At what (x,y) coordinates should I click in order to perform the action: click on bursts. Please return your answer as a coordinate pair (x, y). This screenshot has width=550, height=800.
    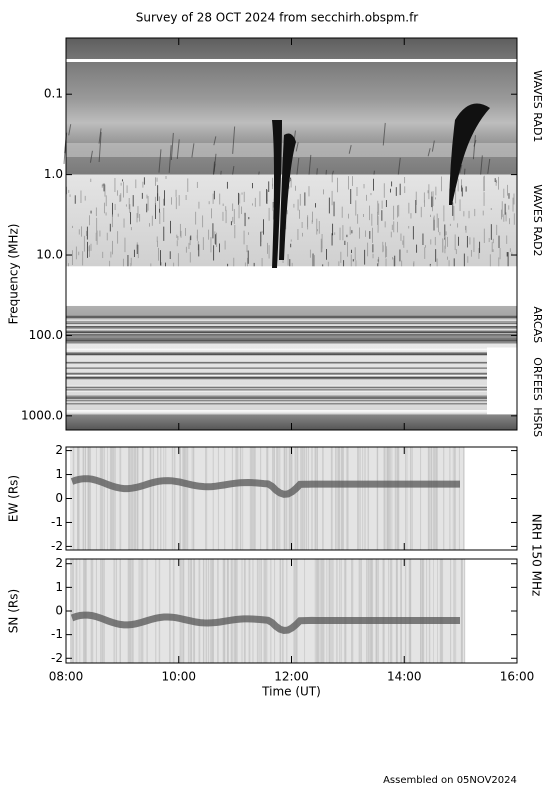
    Looking at the image, I should click on (381, 185).